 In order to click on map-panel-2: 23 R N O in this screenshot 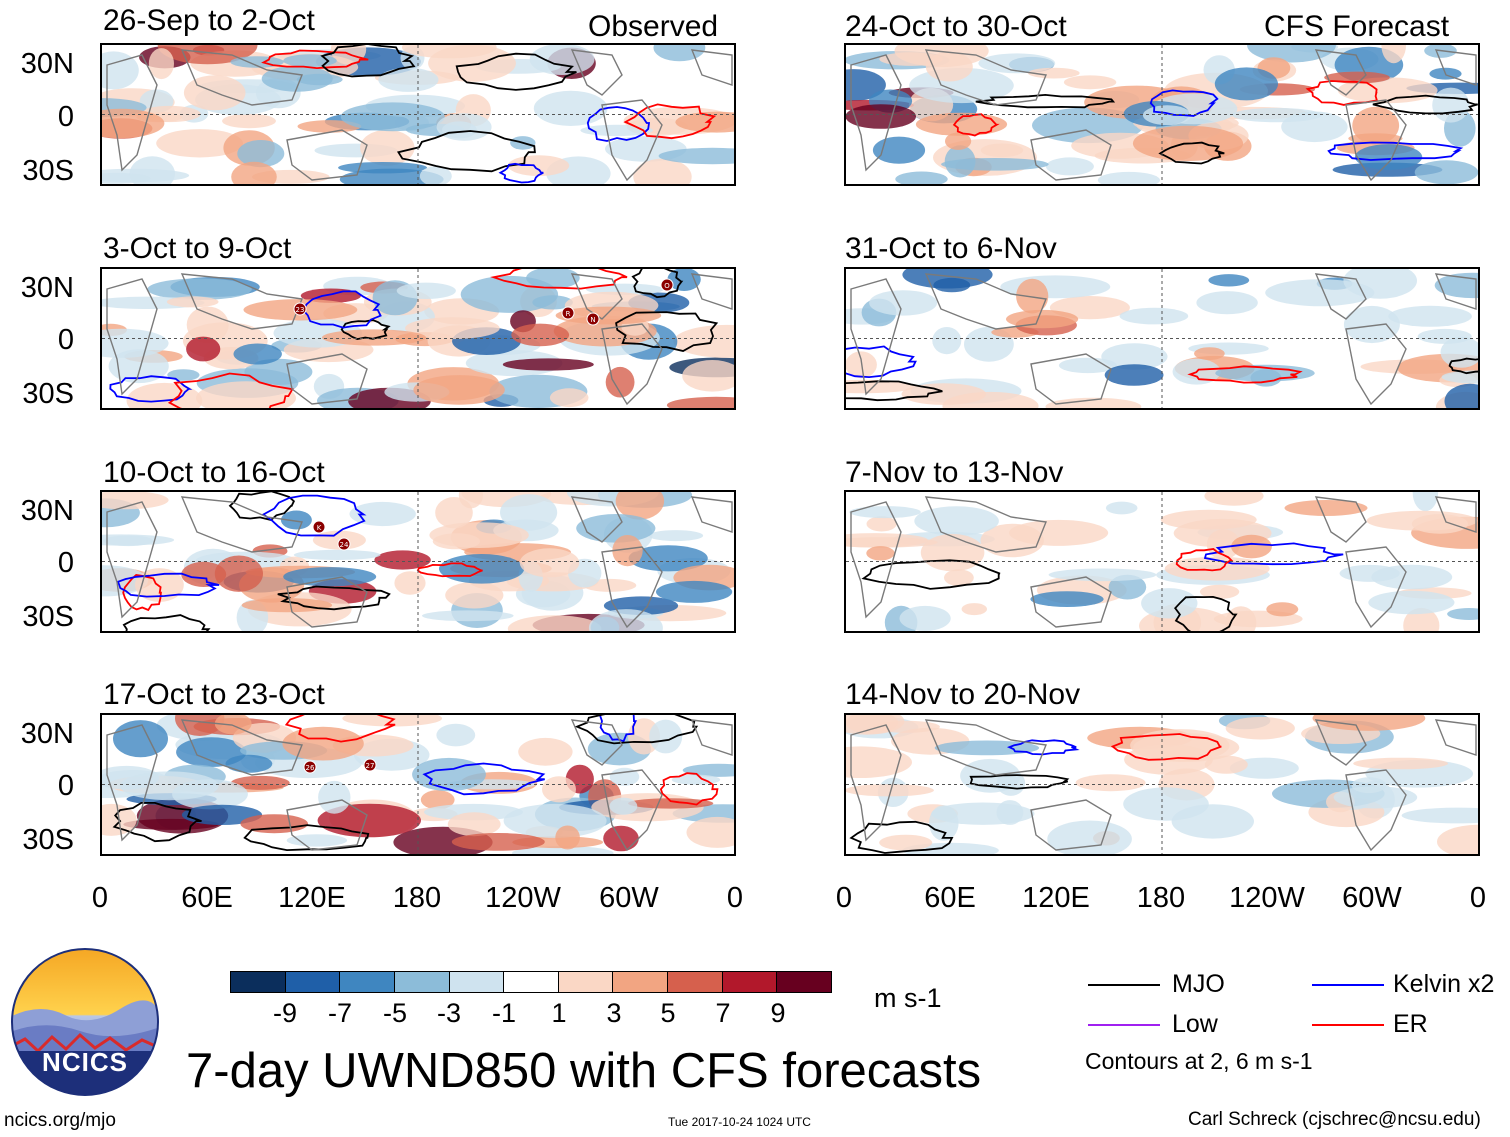, I will do `click(418, 338)`.